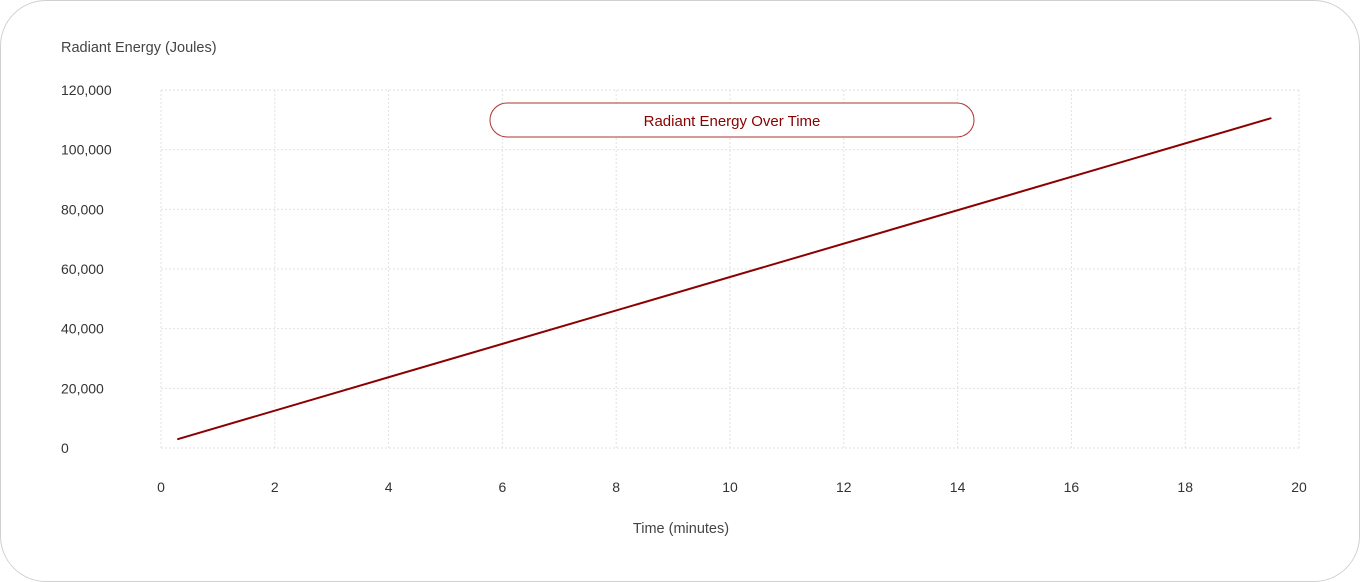  What do you see at coordinates (161, 487) in the screenshot?
I see `x-tick-label: 0` at bounding box center [161, 487].